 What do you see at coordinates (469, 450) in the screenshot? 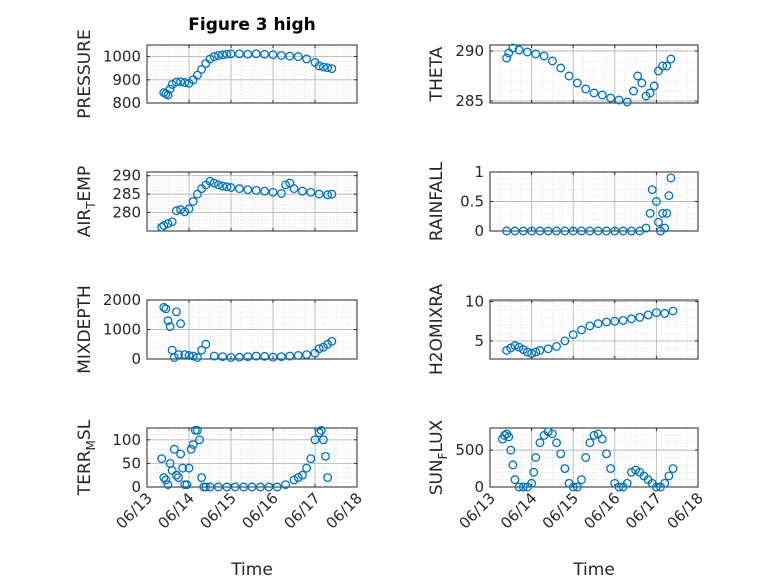
I see `y-tick-label: 500` at bounding box center [469, 450].